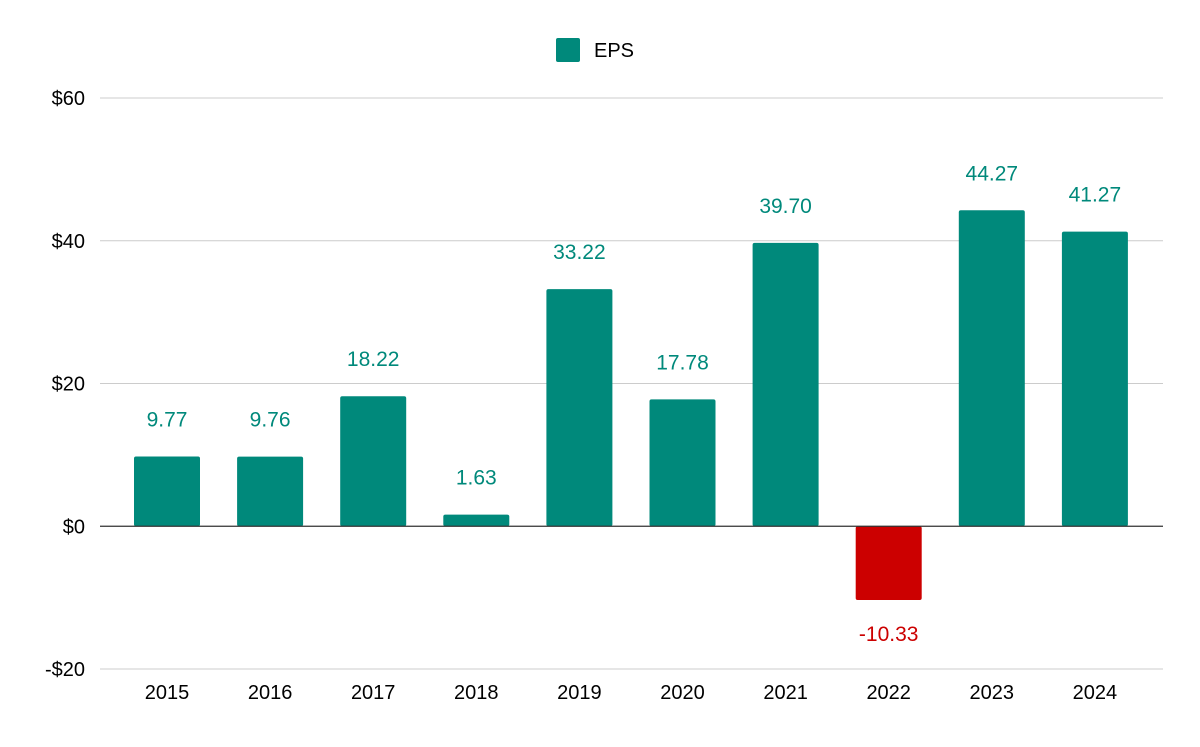 The height and width of the screenshot is (747, 1200). Describe the element at coordinates (992, 693) in the screenshot. I see `x-tick-label: 2023` at that location.